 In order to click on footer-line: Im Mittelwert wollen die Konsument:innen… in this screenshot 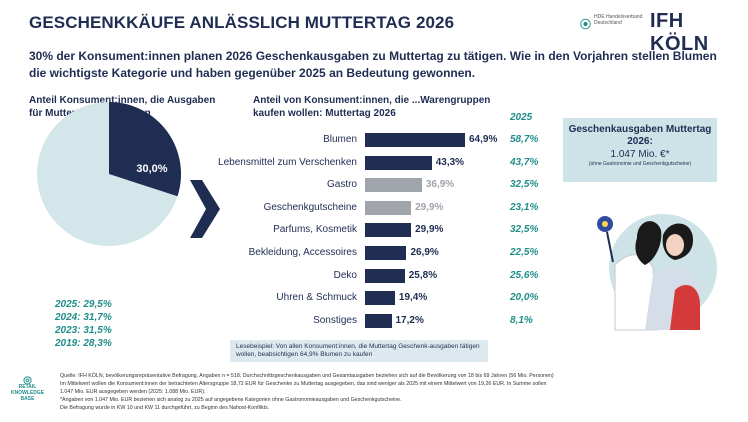, I will do `click(303, 384)`.